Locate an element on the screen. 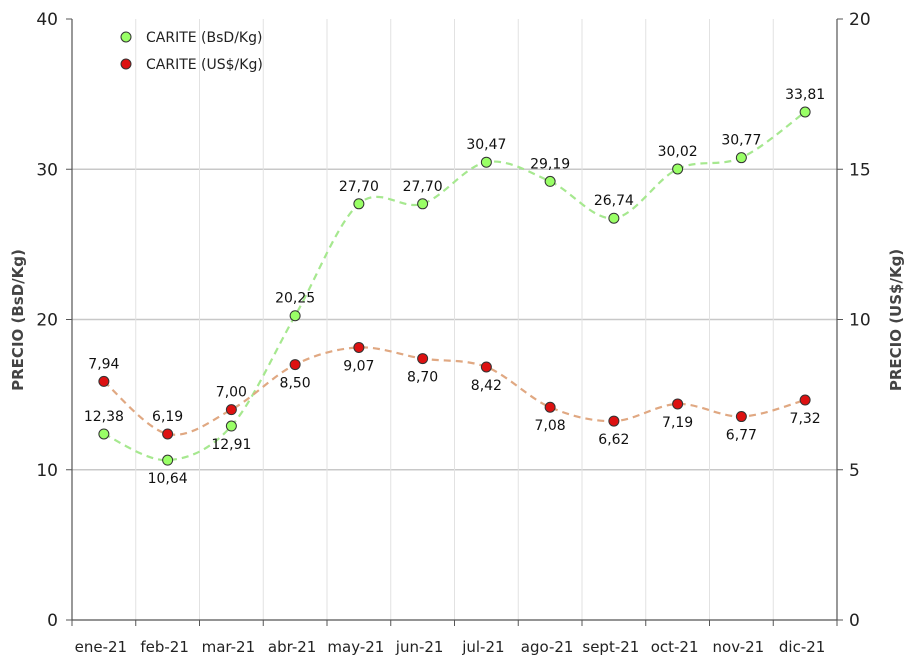  data-label: 12,38 is located at coordinates (104, 417).